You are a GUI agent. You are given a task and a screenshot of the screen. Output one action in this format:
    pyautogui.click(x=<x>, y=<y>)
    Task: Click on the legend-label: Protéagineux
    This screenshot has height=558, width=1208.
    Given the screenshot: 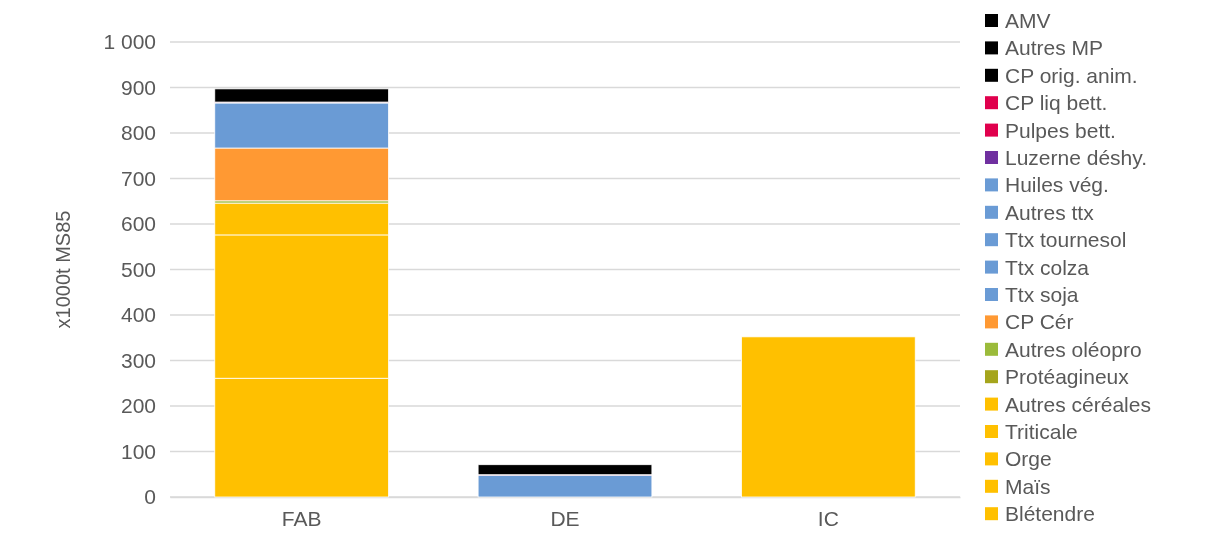 What is the action you would take?
    pyautogui.click(x=1067, y=377)
    